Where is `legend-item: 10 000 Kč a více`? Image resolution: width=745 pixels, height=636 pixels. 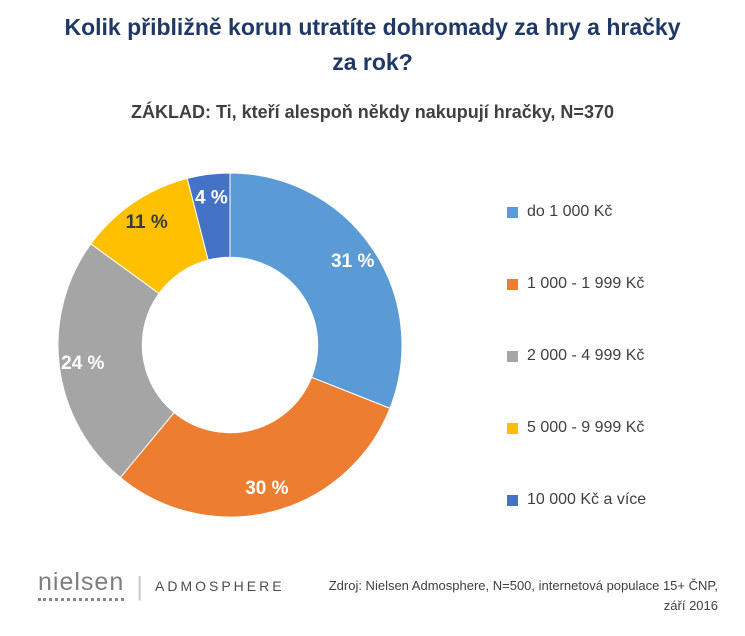 legend-item: 10 000 Kč a více is located at coordinates (576, 500).